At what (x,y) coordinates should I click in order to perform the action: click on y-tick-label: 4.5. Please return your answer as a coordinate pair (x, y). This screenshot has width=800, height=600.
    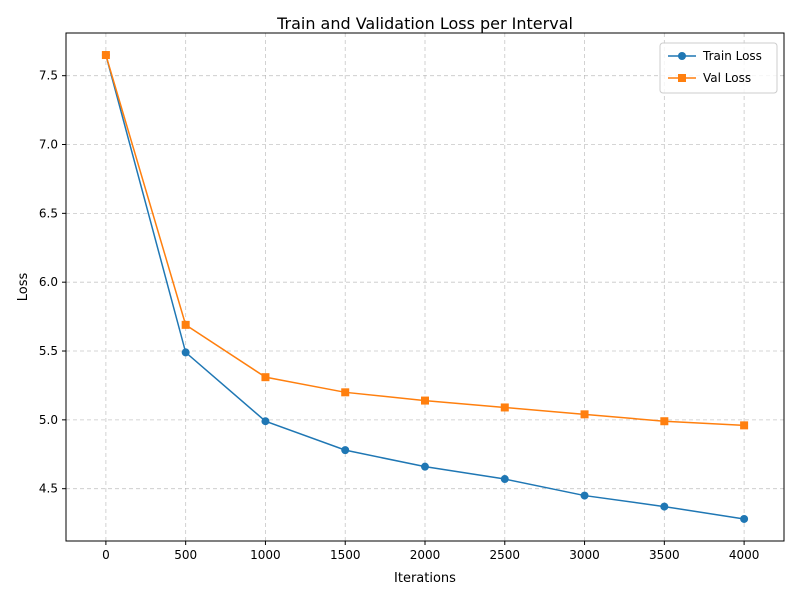
    Looking at the image, I should click on (48, 489).